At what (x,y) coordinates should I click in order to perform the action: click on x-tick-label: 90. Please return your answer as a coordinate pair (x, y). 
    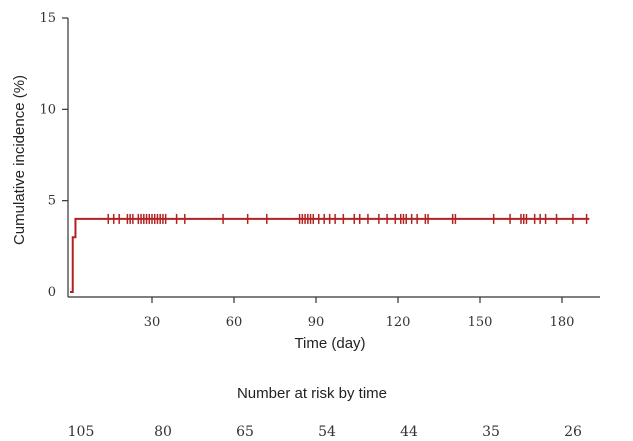
    Looking at the image, I should click on (316, 322).